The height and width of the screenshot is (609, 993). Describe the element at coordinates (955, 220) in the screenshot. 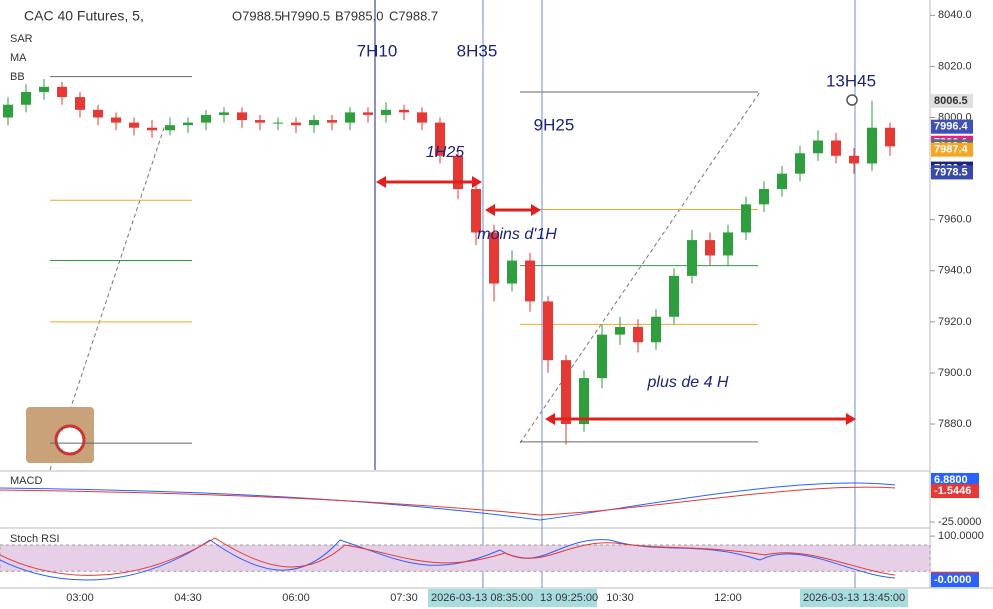

I see `y-tick-label: 7960.0` at that location.